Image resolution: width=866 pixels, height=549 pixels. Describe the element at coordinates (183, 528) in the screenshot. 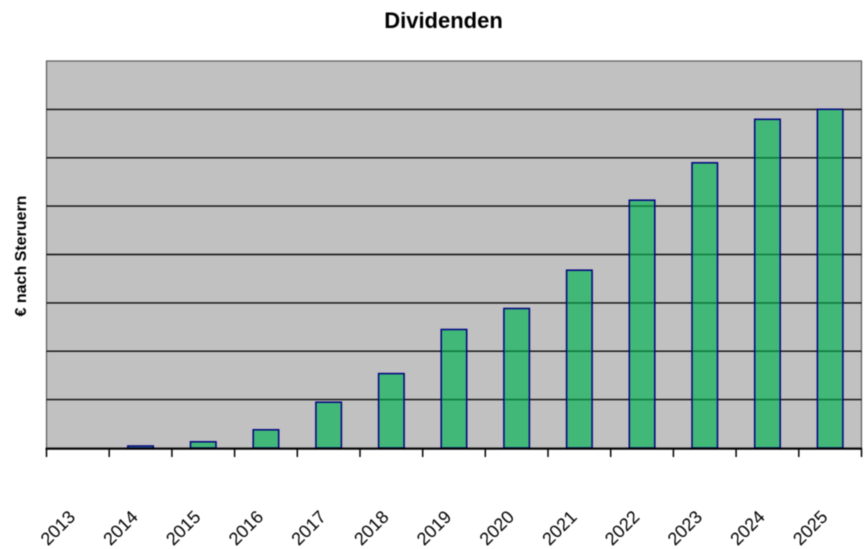

I see `svg-text: 2015` at that location.